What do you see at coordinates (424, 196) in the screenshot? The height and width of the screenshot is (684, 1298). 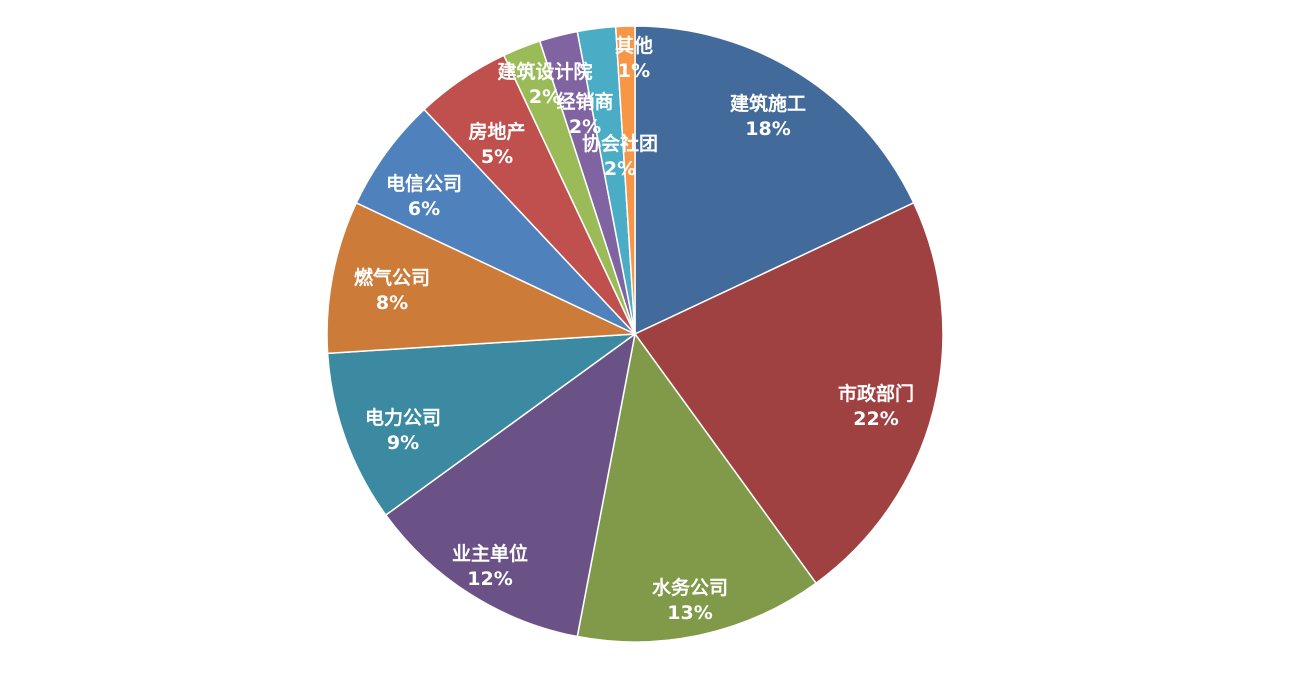 I see `slice-data-label: 电信公司 6%` at bounding box center [424, 196].